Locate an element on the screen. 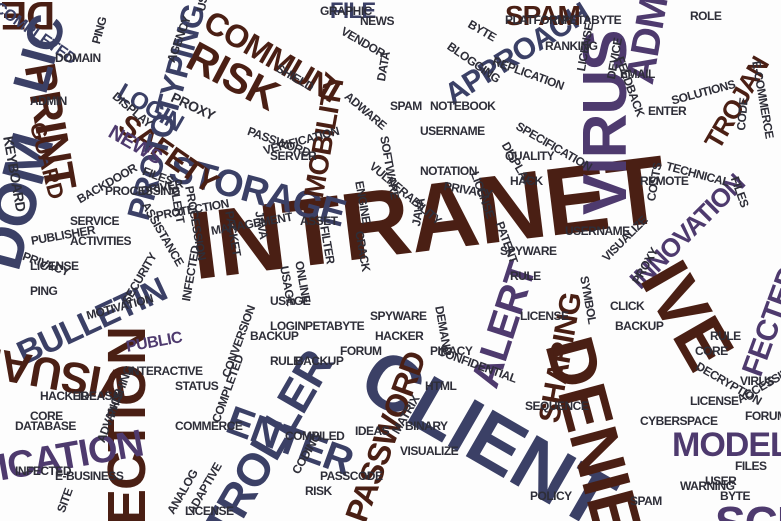 This screenshot has width=781, height=521. word-sequence: SEQUENCE is located at coordinates (557, 406).